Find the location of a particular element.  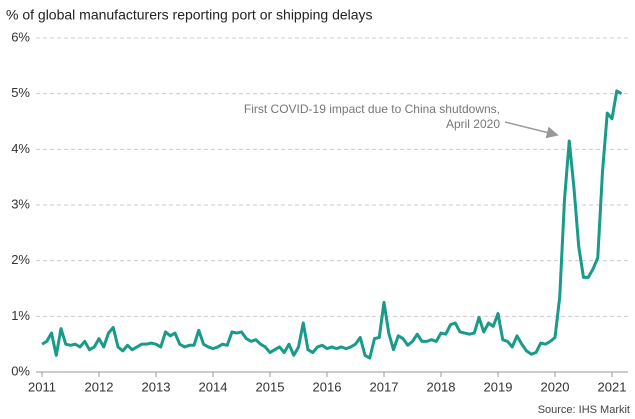

y-tick-label: 5% is located at coordinates (20, 92).